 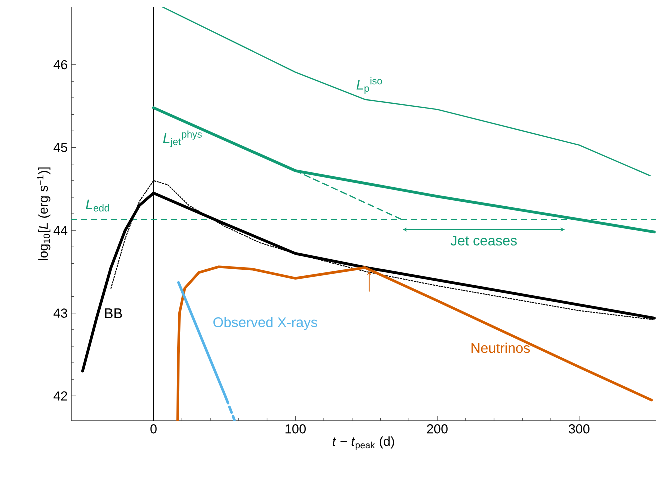 What do you see at coordinates (98, 206) in the screenshot?
I see `ref-line-label: L$_{edd}$` at bounding box center [98, 206].